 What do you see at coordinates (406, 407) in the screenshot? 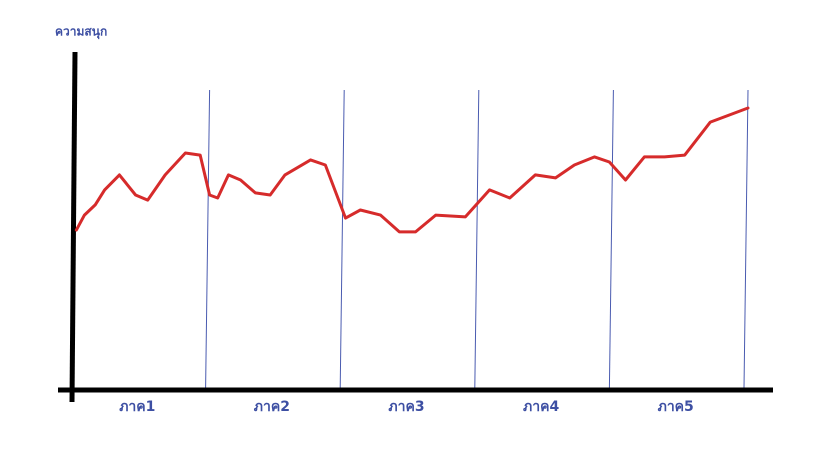
I see `x-tick-label: ภาค3` at bounding box center [406, 407].